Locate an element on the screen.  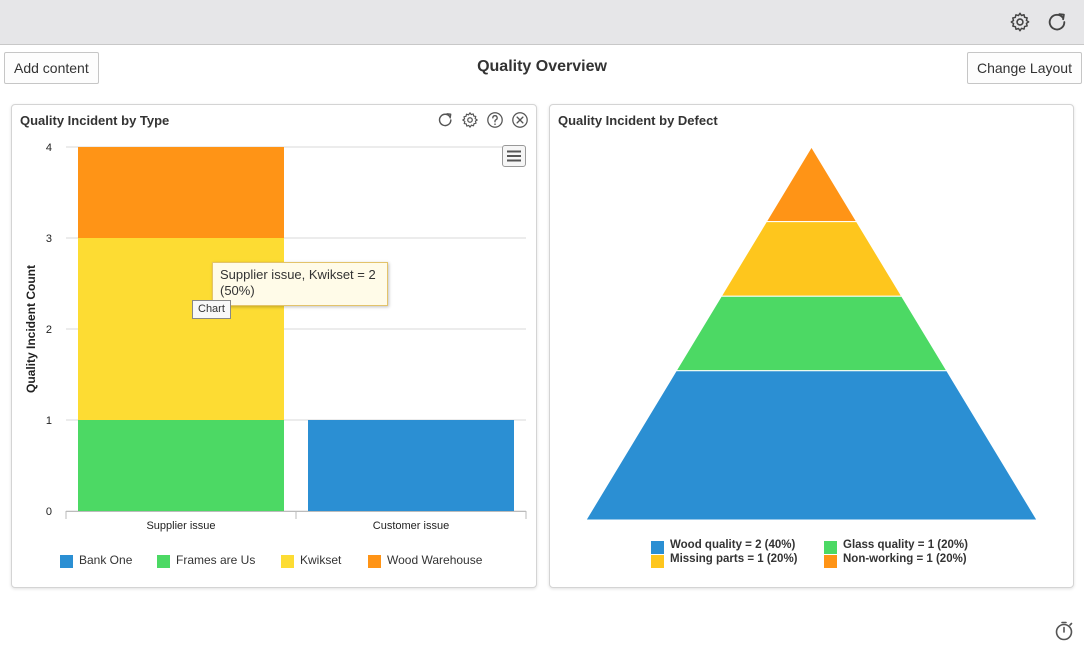
page-title: Quality Overview is located at coordinates (542, 66).